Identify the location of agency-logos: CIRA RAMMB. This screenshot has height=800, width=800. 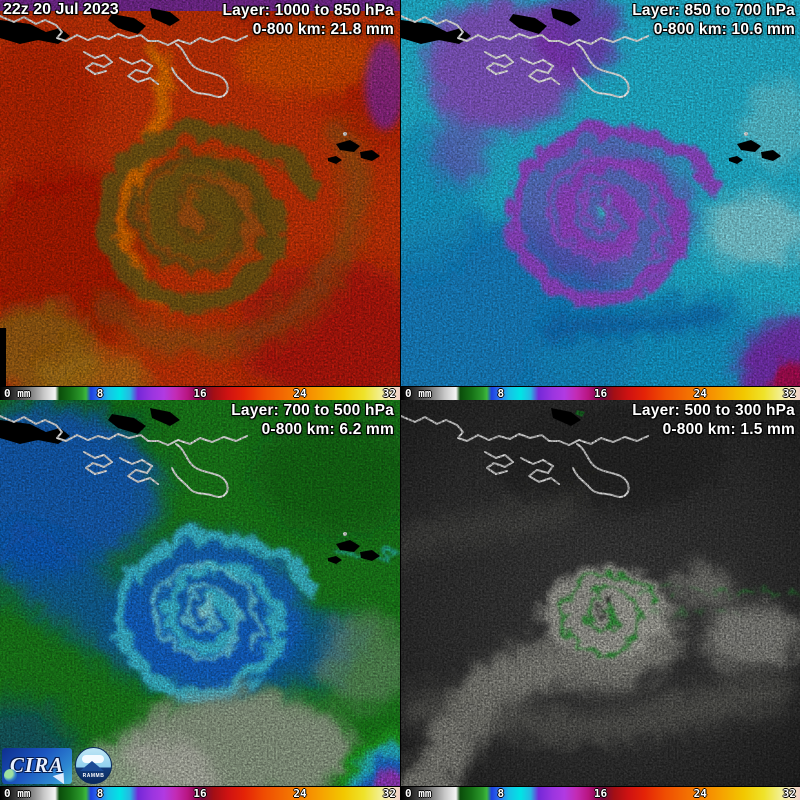
(57, 765).